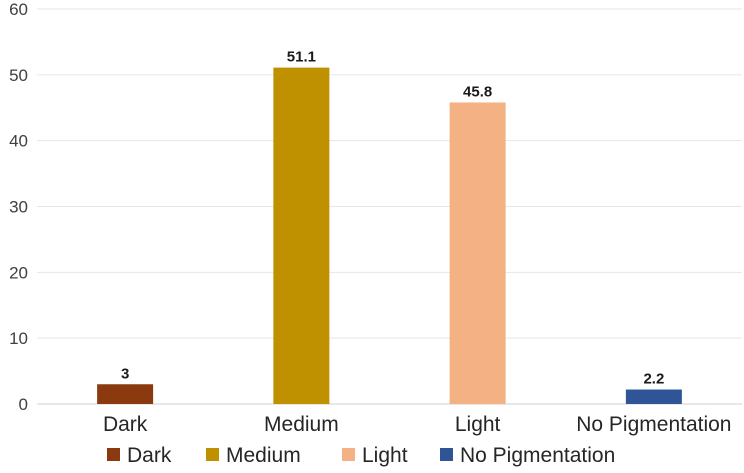 Image resolution: width=744 pixels, height=473 pixels. Describe the element at coordinates (23, 404) in the screenshot. I see `y-tick-label: 0` at that location.